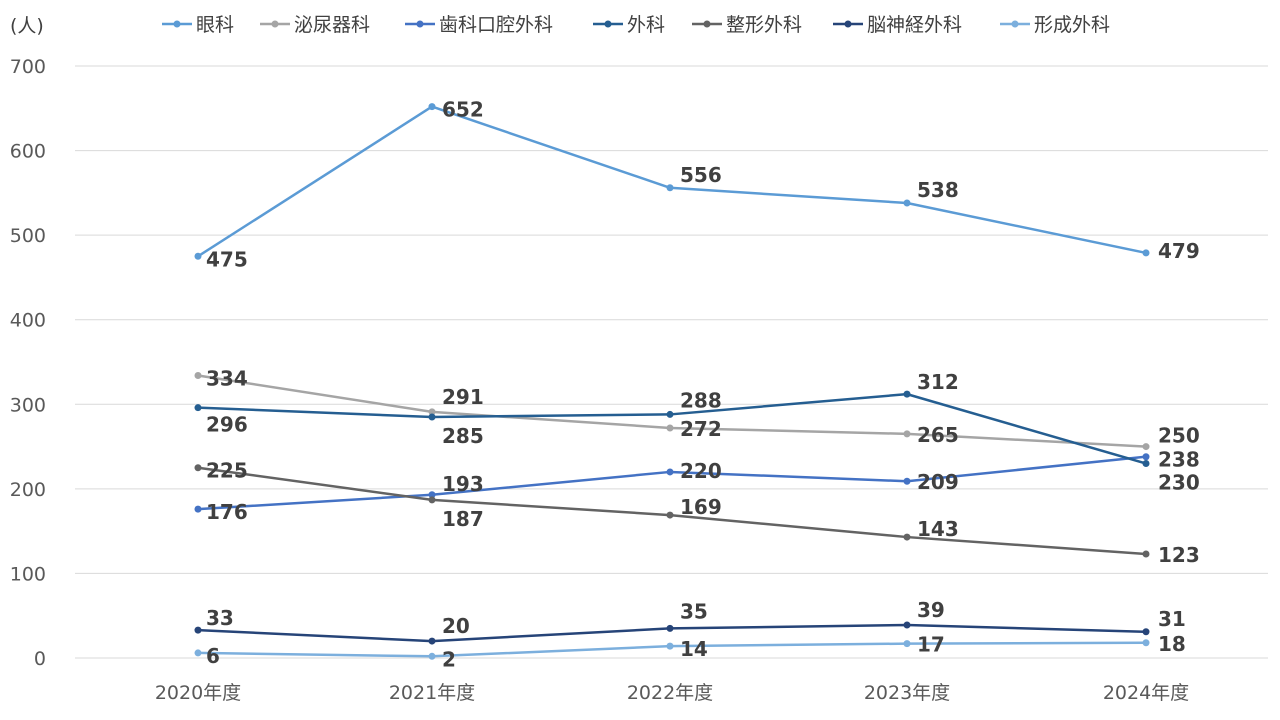 The image size is (1280, 720). What do you see at coordinates (227, 425) in the screenshot?
I see `data-label: 296` at bounding box center [227, 425].